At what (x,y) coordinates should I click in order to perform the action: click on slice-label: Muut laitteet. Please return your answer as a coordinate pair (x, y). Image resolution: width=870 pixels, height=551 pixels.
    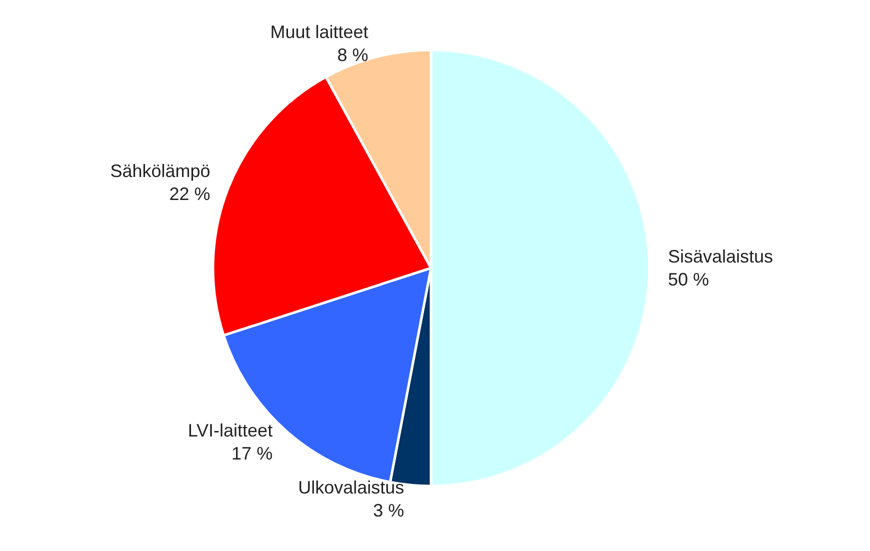
    Looking at the image, I should click on (319, 32).